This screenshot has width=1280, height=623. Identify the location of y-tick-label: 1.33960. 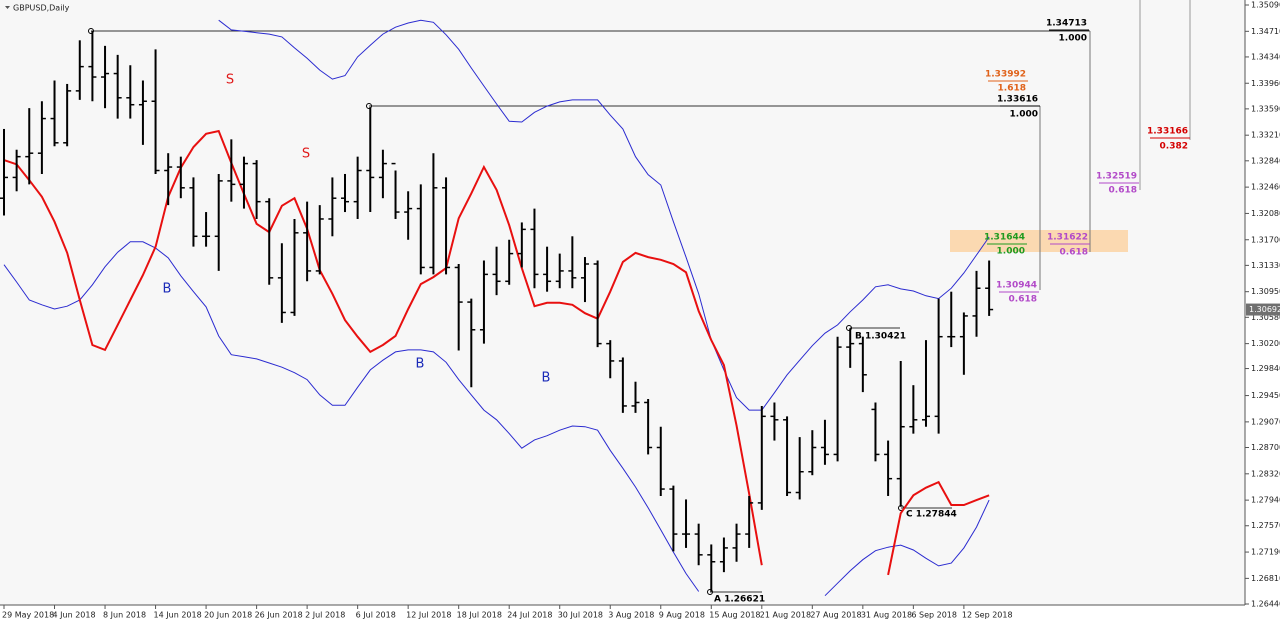
(1265, 83).